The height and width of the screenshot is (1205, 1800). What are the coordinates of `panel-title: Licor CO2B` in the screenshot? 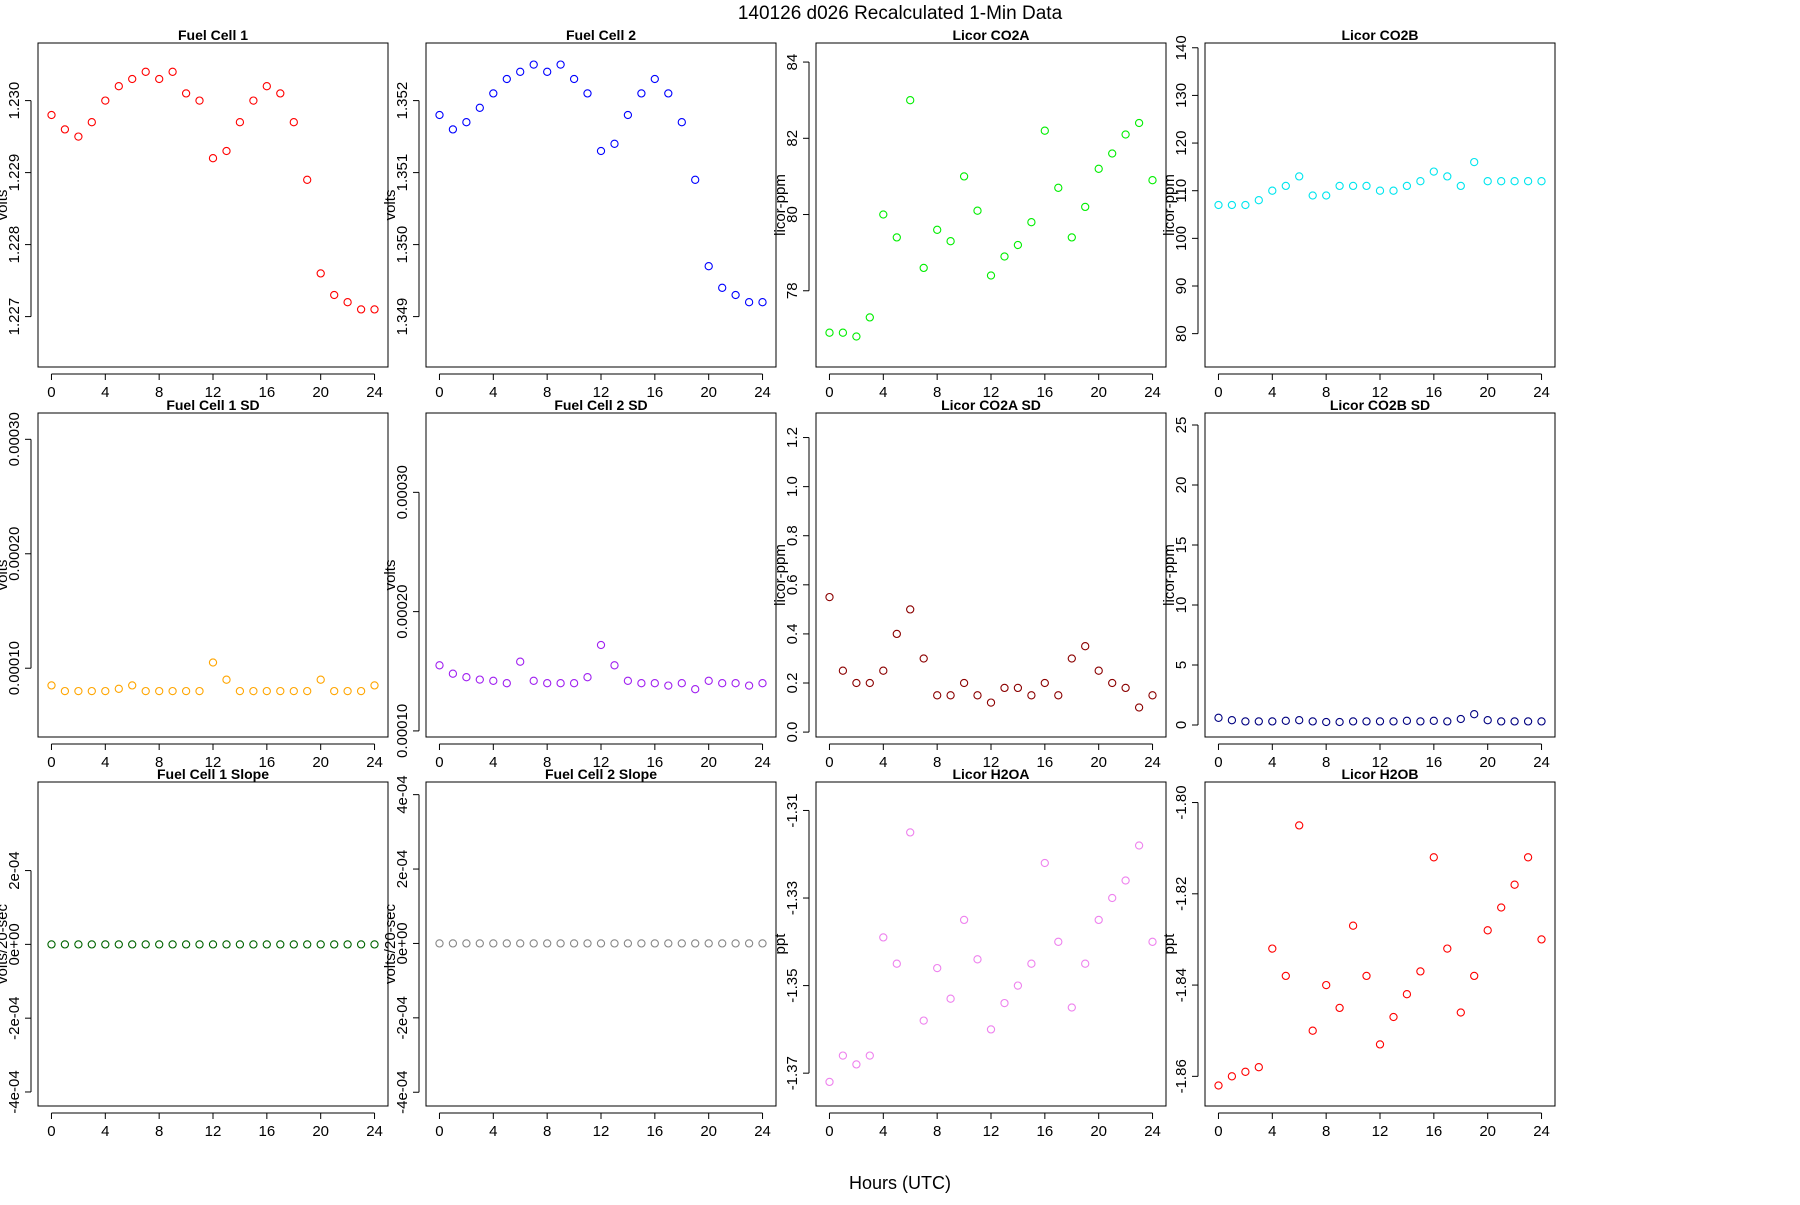 It's located at (1379, 35).